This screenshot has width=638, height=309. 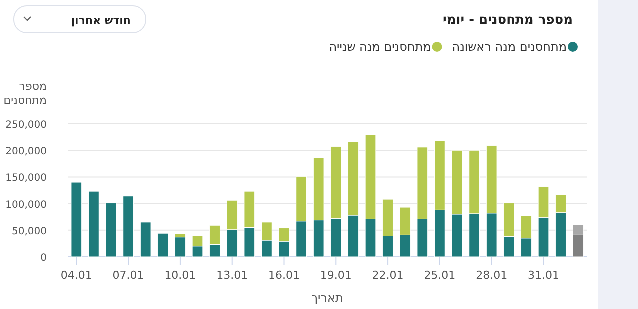 What do you see at coordinates (180, 275) in the screenshot?
I see `x-tick-label: 10.01` at bounding box center [180, 275].